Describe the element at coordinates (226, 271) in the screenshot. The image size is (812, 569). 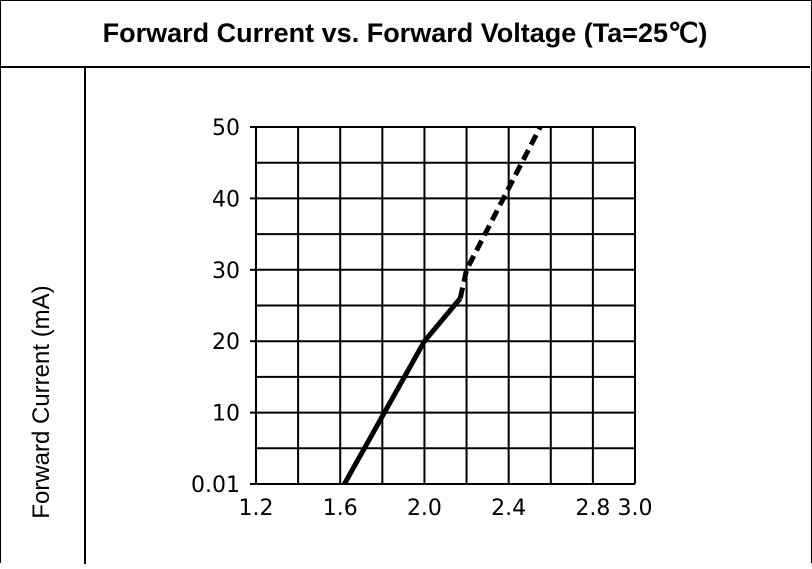
I see `y-tick-label: 30` at that location.